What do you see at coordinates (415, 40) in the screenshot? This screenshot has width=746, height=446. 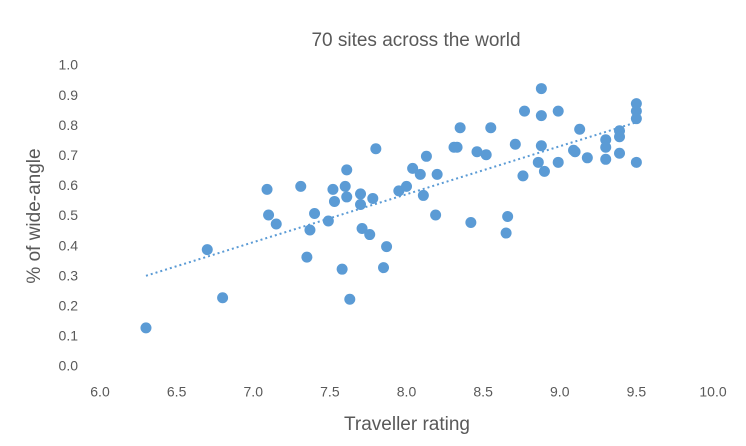 I see `chart-title: 70 sites across the world` at bounding box center [415, 40].